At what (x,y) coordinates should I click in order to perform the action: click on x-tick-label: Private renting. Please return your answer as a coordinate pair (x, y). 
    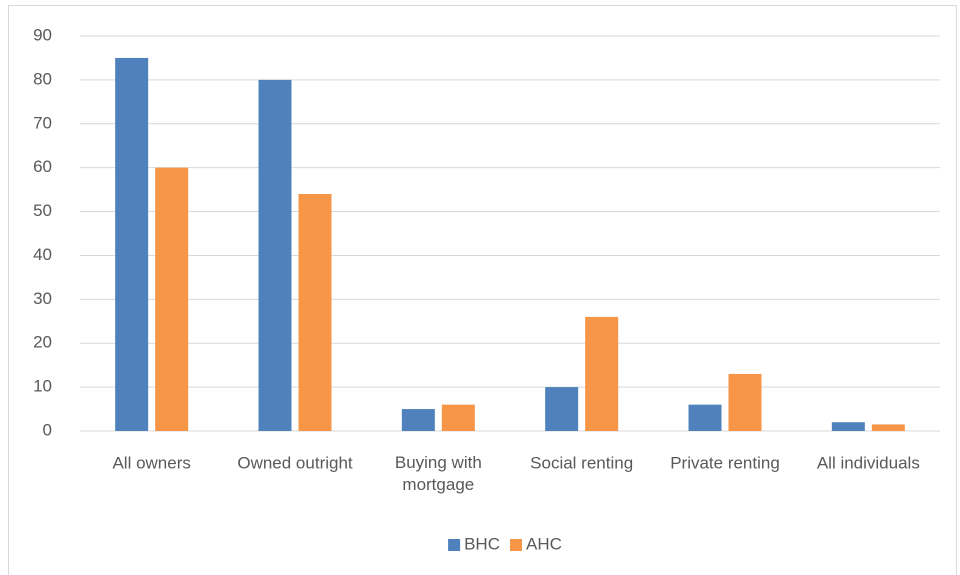
    Looking at the image, I should click on (725, 462).